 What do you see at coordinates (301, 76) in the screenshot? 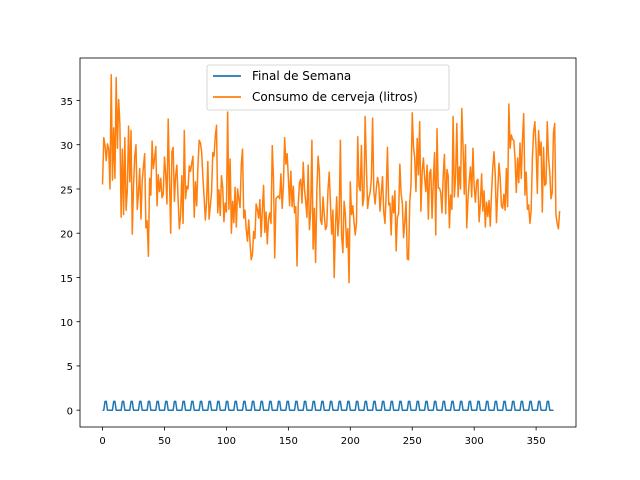
I see `legend-label-final-de-semana: Final de Semana` at bounding box center [301, 76].